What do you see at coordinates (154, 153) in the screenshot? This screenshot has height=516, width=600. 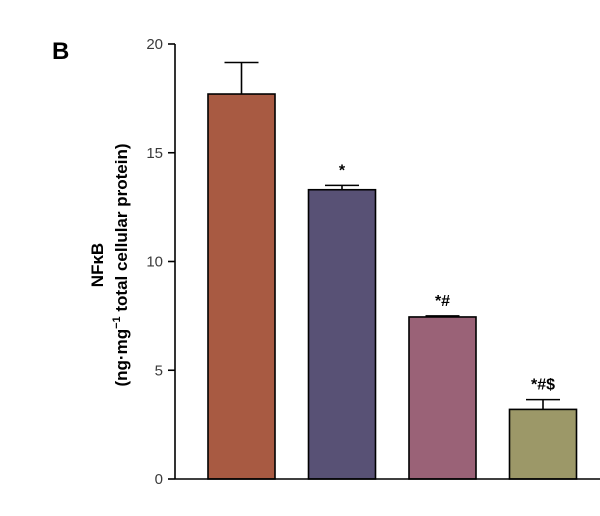 I see `y-tick-label: 15` at bounding box center [154, 153].